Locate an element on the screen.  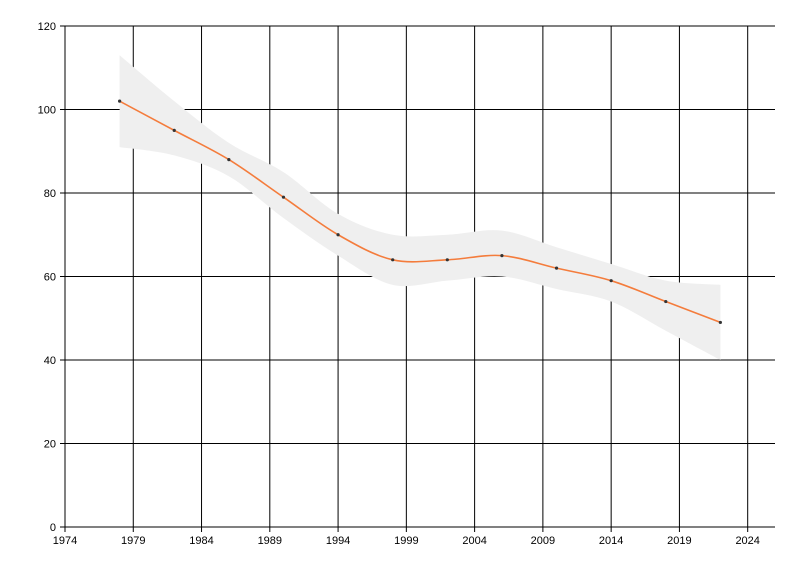
x-tick-label: 2014 is located at coordinates (611, 541).